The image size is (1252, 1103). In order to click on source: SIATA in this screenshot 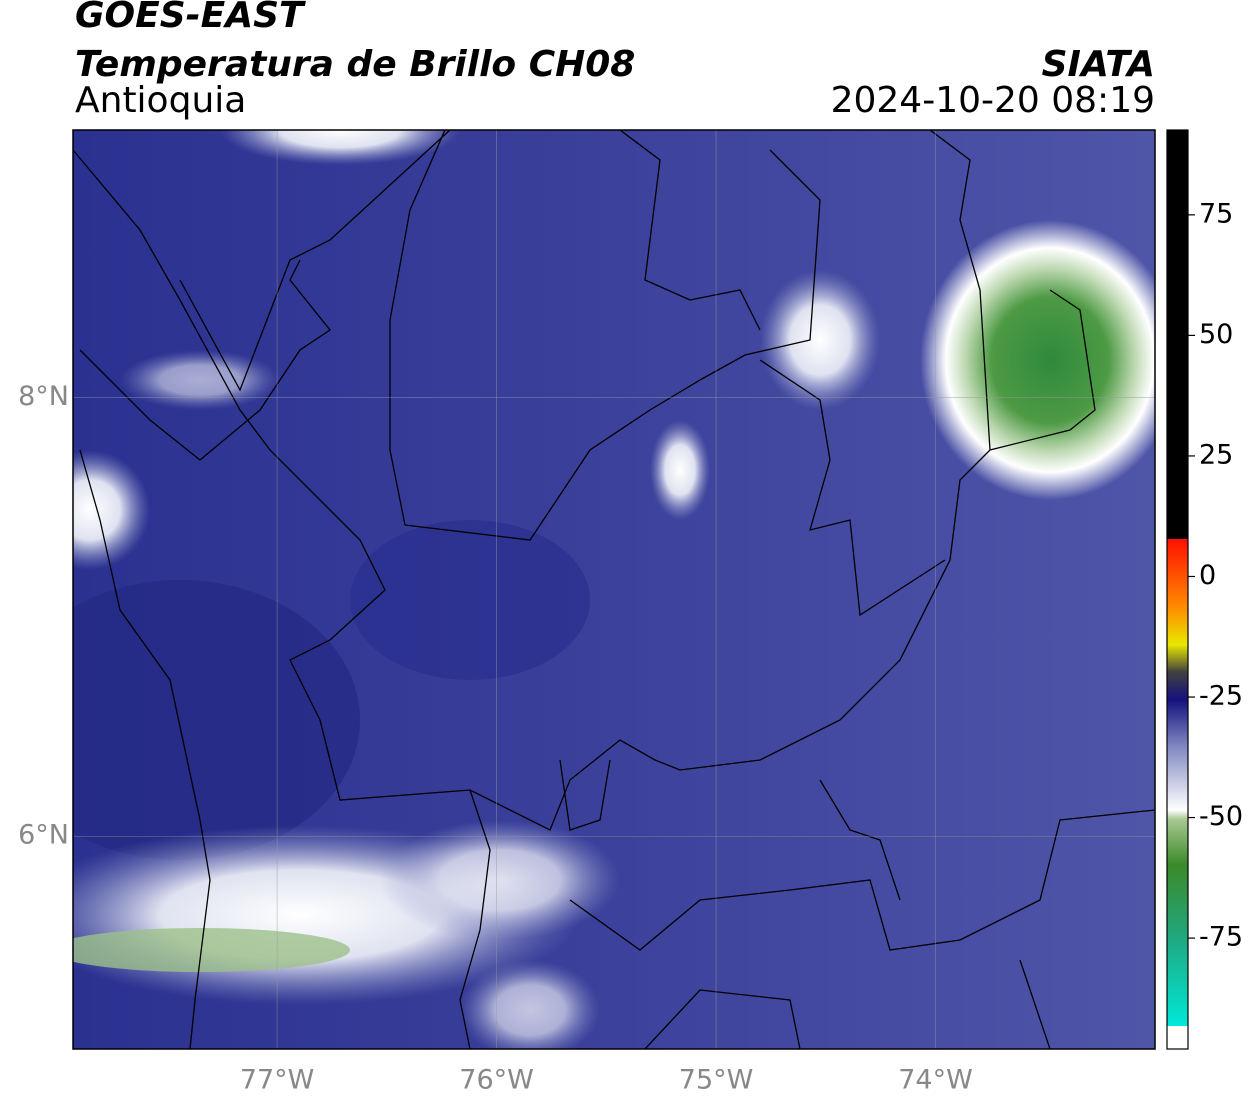, I will do `click(1098, 64)`.